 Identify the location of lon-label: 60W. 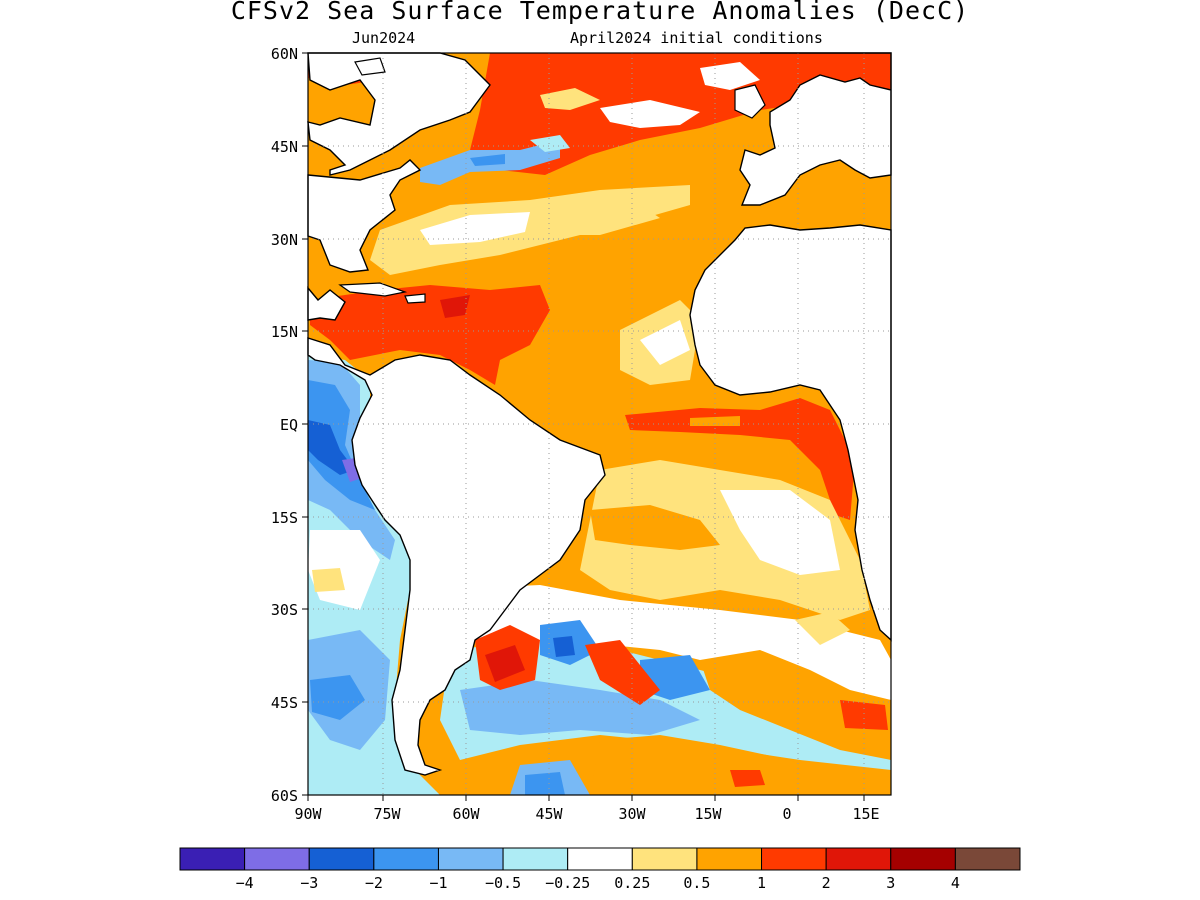
(466, 814).